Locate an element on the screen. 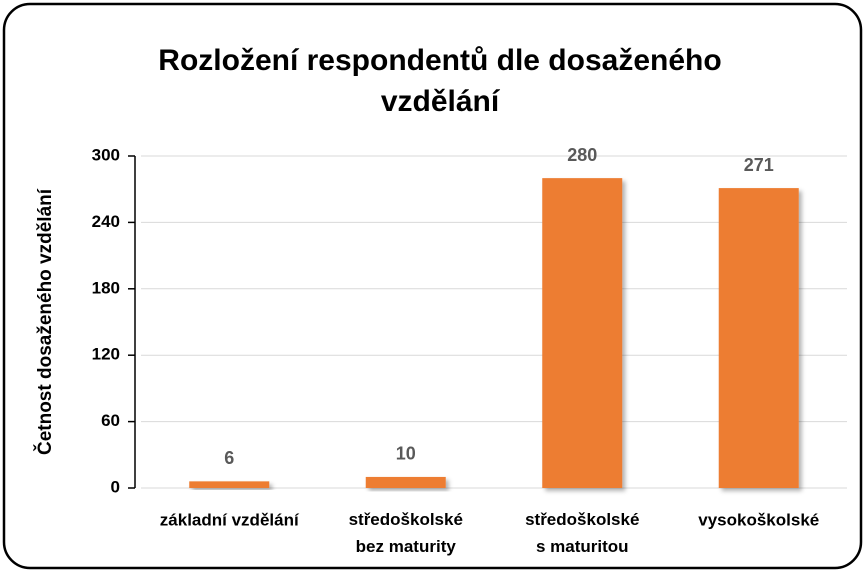 Image resolution: width=866 pixels, height=578 pixels. y-tick-label: 240 is located at coordinates (106, 221).